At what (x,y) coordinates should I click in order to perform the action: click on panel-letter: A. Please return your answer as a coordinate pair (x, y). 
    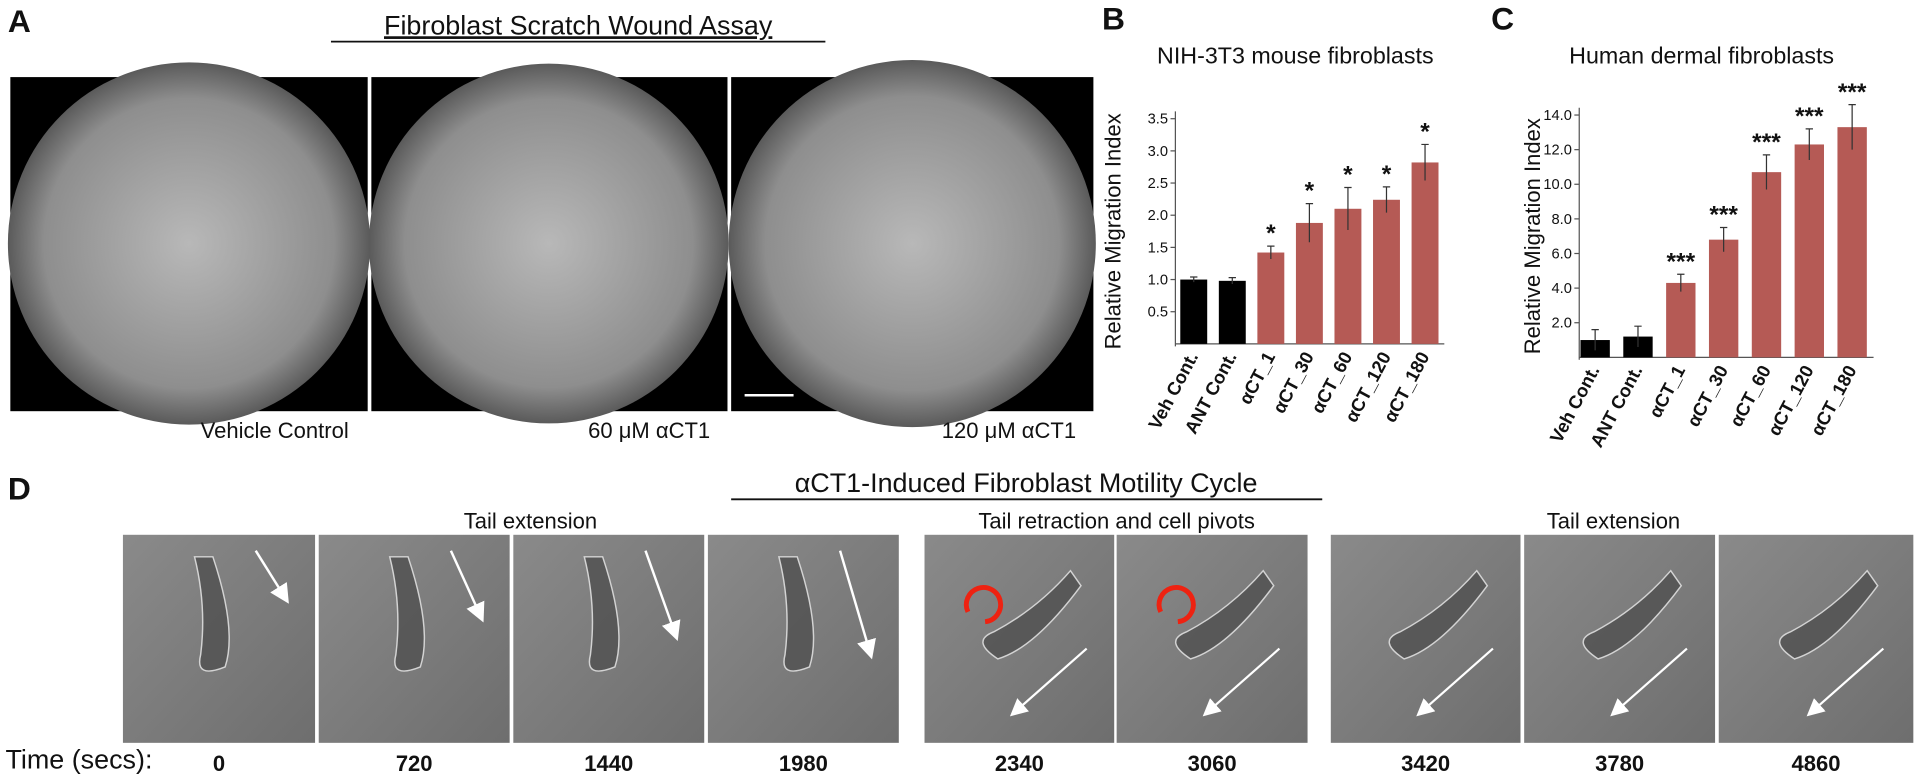
    Looking at the image, I should click on (19, 21).